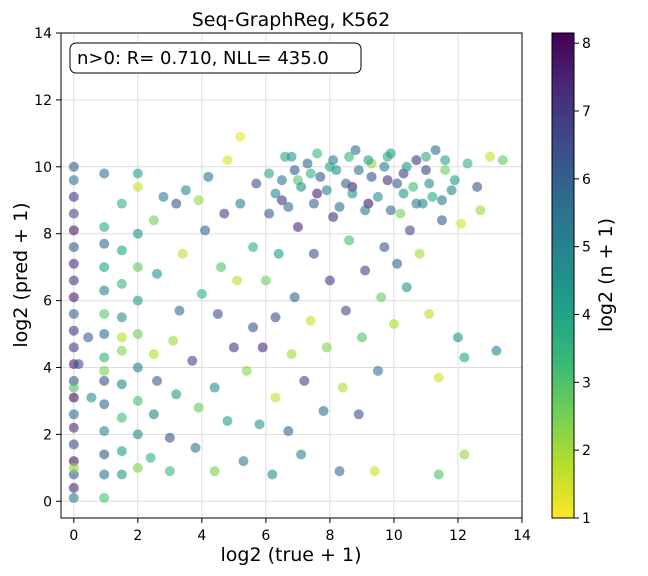 The width and height of the screenshot is (648, 576). Describe the element at coordinates (137, 536) in the screenshot. I see `x-tick-label: 2` at that location.